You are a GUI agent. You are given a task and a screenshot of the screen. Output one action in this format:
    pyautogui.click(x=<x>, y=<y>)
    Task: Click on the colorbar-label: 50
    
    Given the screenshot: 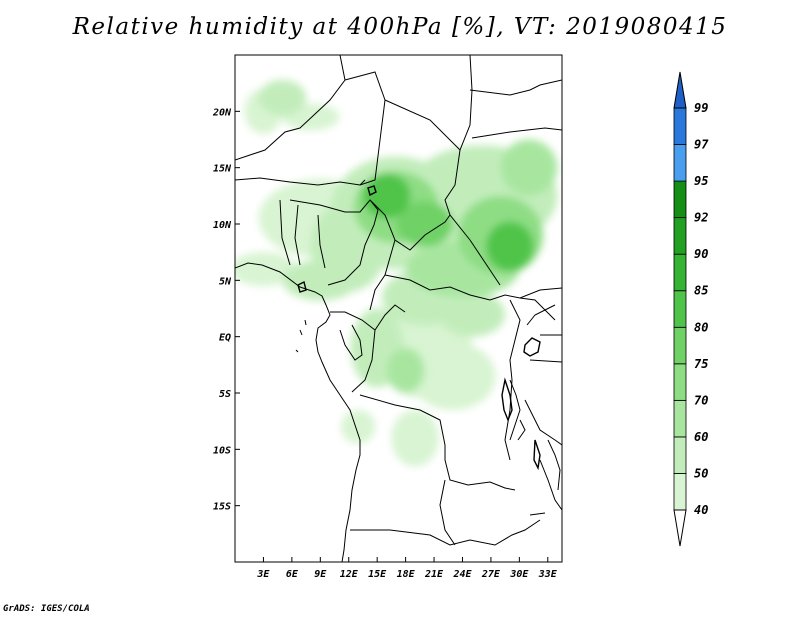 What is the action you would take?
    pyautogui.click(x=701, y=473)
    